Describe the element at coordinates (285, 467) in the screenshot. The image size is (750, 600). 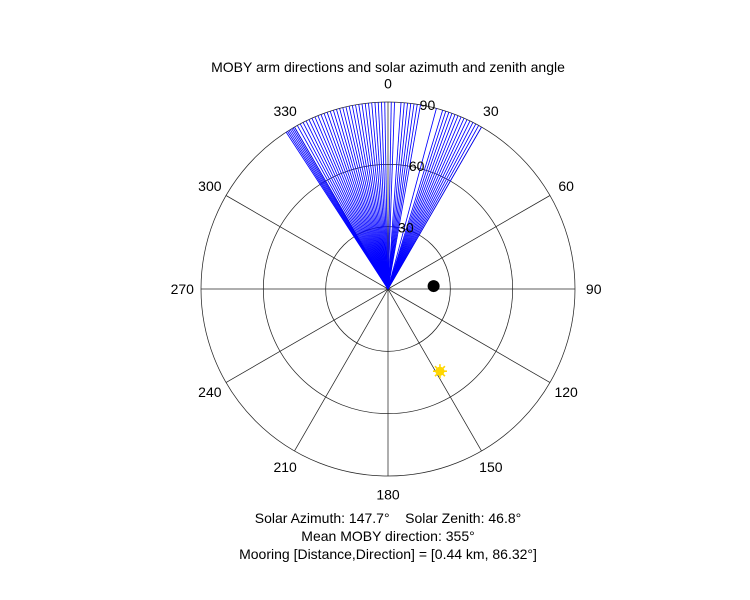
I see `theta-tick-label-210: 210` at that location.